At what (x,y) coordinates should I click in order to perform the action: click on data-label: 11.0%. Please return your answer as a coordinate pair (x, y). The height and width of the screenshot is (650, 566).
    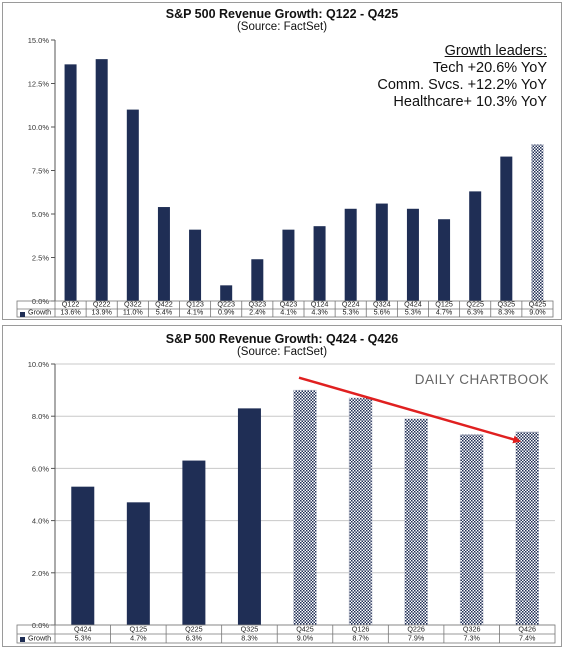
    Looking at the image, I should click on (133, 312).